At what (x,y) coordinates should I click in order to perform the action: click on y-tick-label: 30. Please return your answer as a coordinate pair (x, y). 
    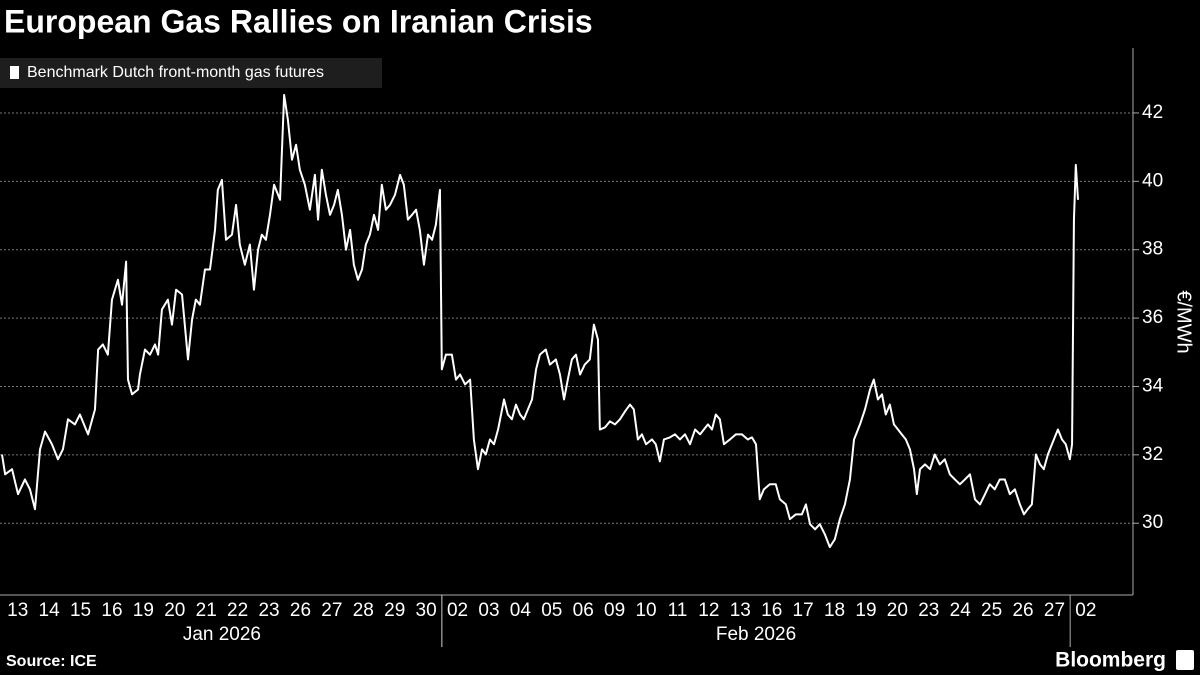
    Looking at the image, I should click on (1152, 522).